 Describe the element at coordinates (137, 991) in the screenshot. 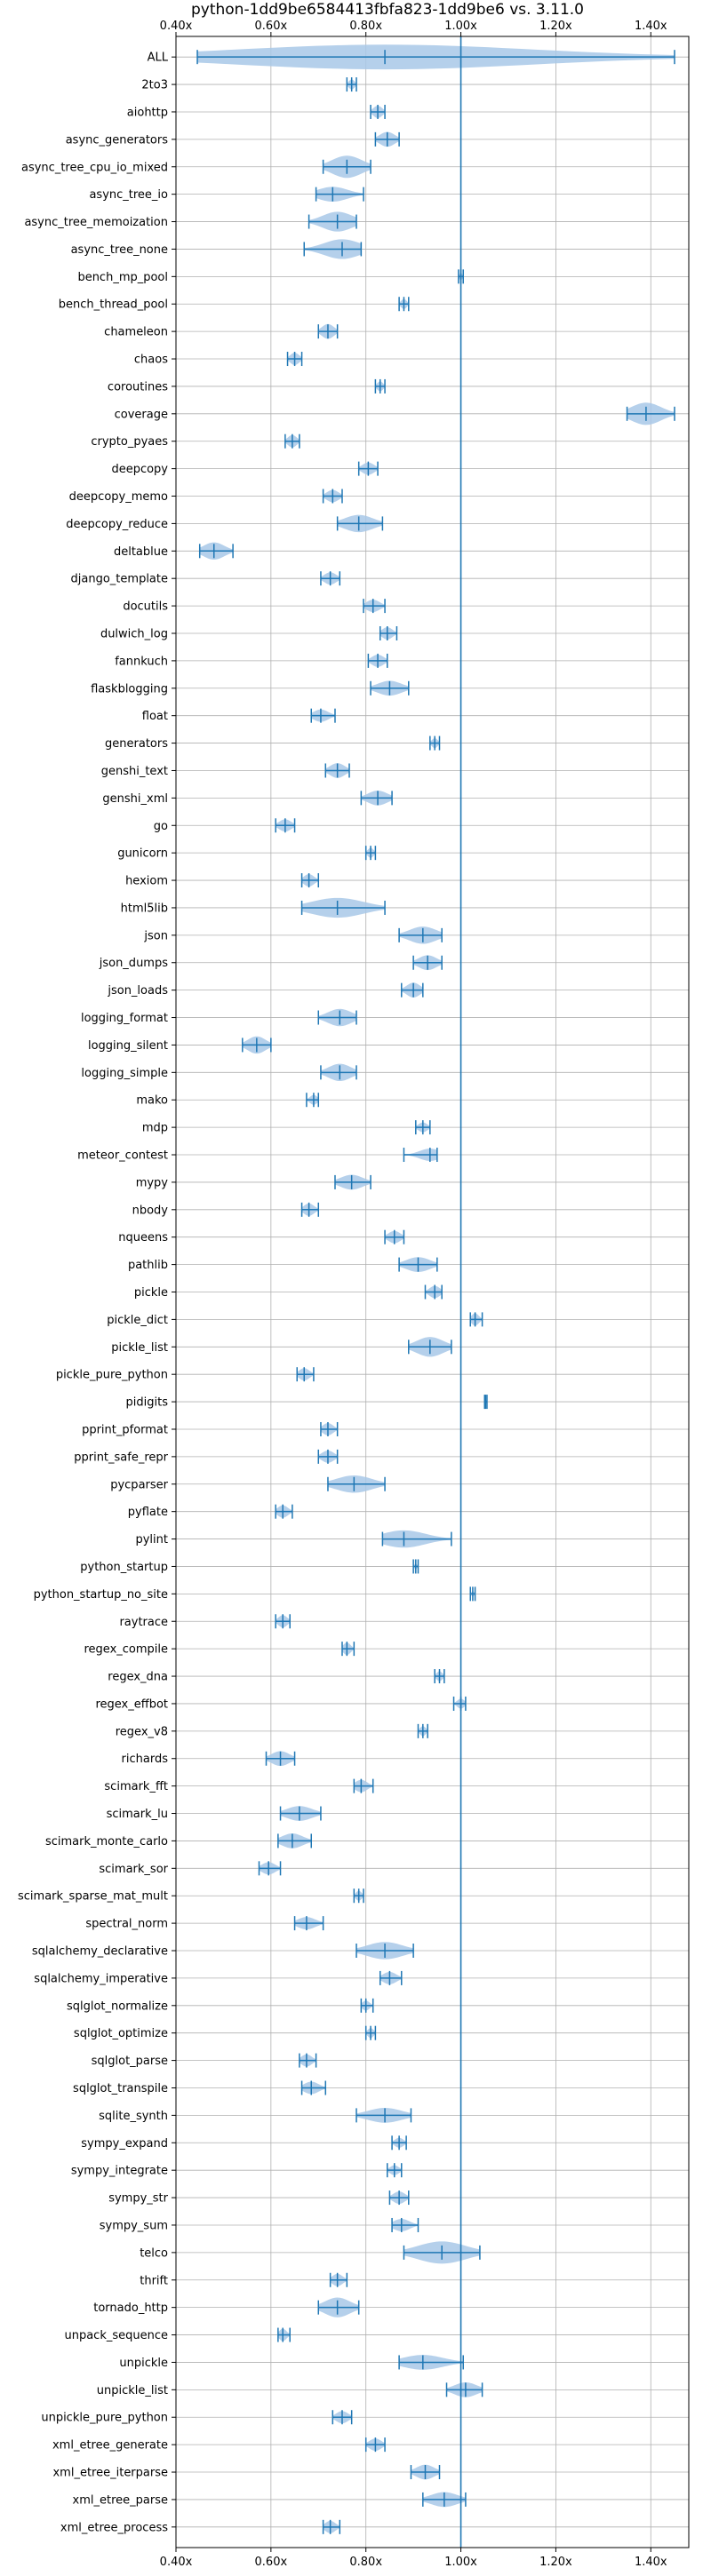

I see `y-tick-label: json_loads` at that location.